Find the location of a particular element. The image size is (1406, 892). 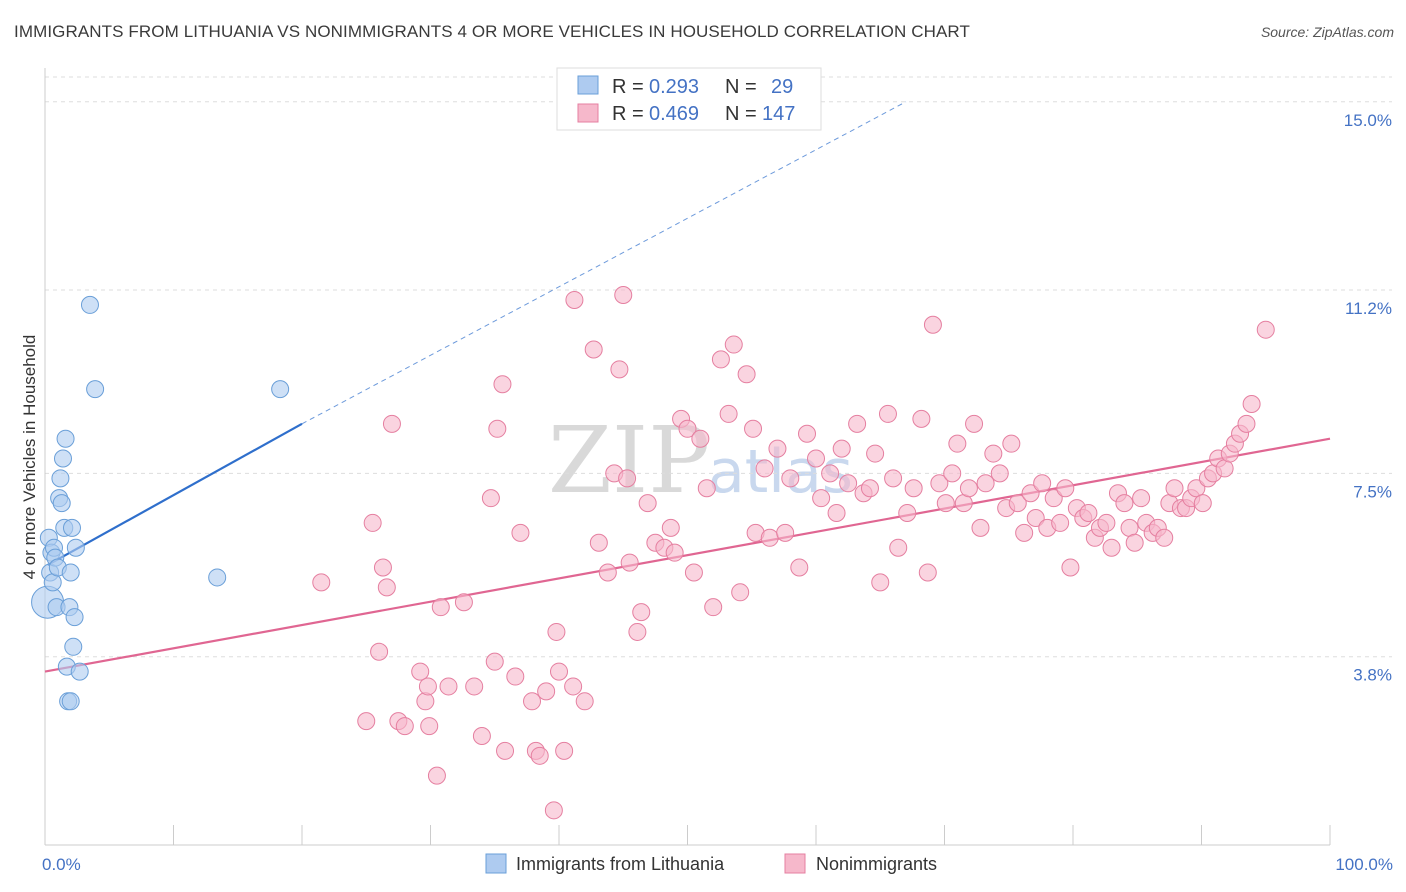

legend-n-value-2: 147 is located at coordinates (778, 114).